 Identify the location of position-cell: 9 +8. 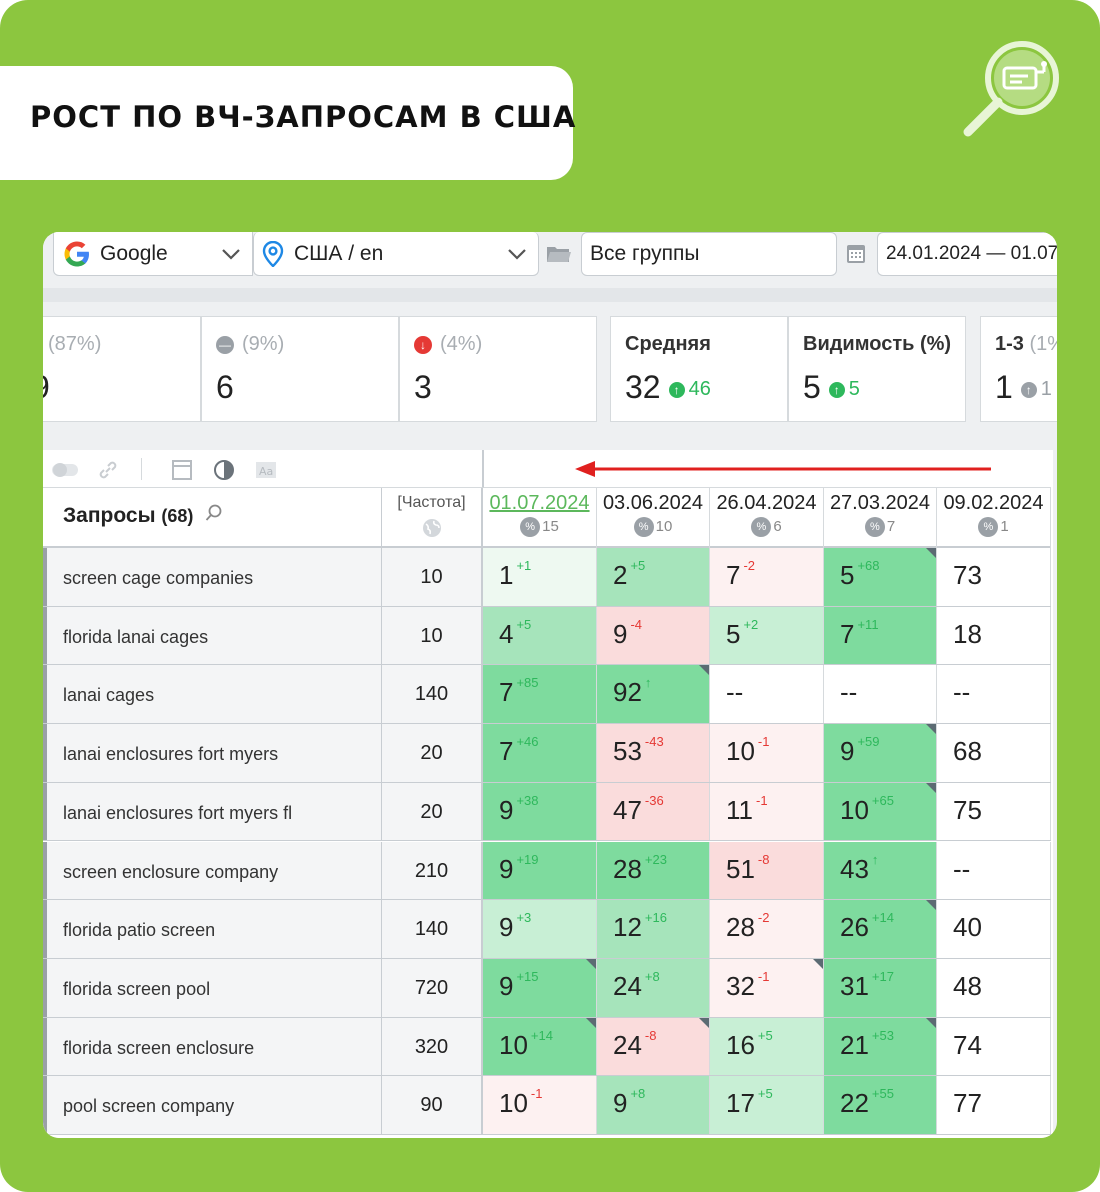
(653, 1105).